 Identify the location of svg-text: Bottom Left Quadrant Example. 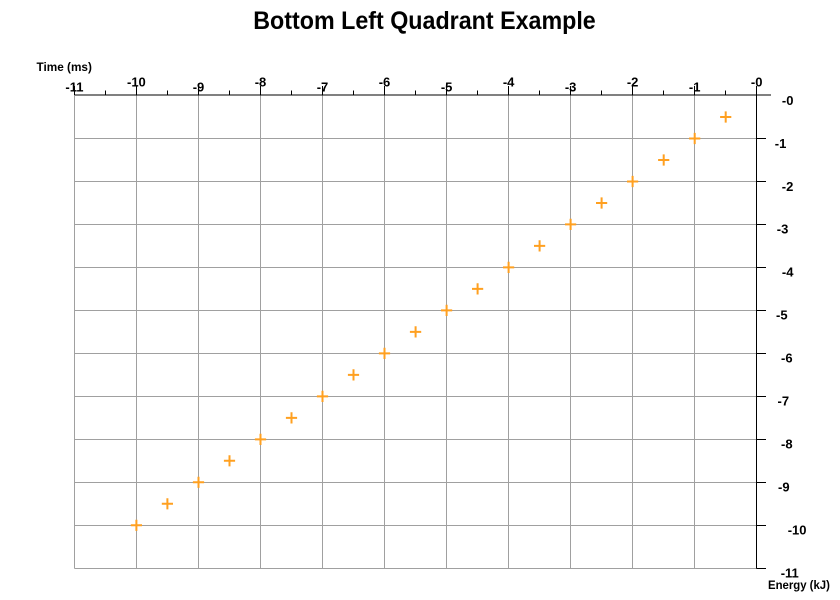
(424, 21).